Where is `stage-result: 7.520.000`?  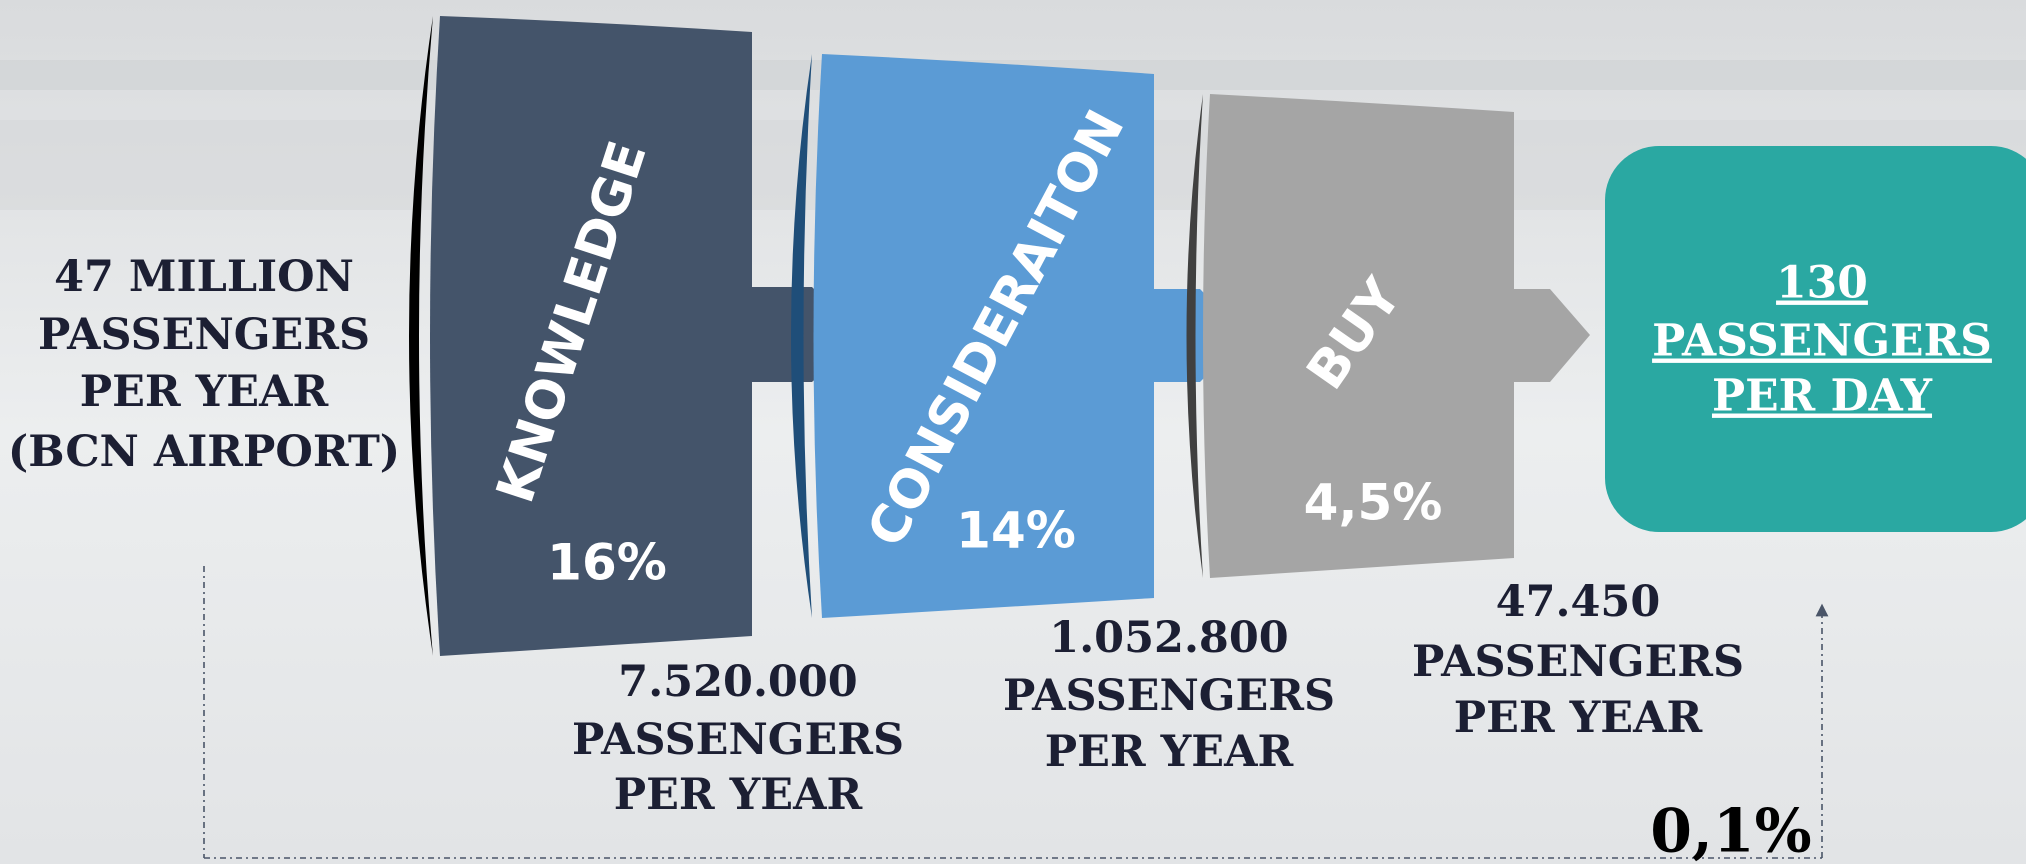
stage-result: 7.520.000 is located at coordinates (737, 682).